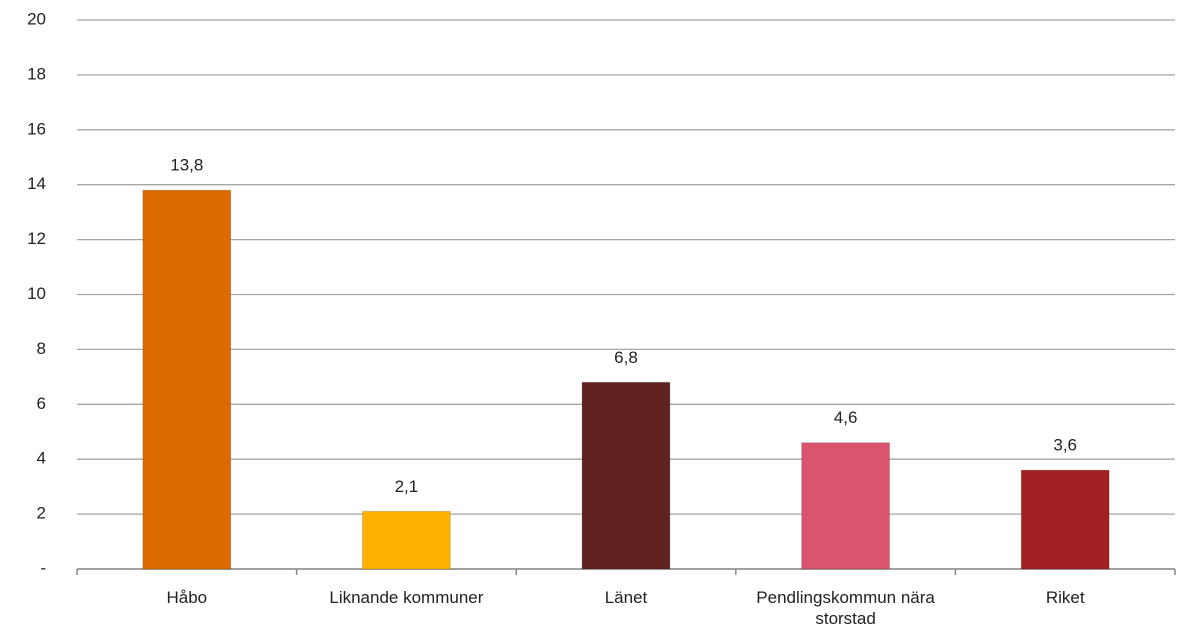 The height and width of the screenshot is (633, 1197). What do you see at coordinates (186, 165) in the screenshot?
I see `data-label: 13,8` at bounding box center [186, 165].